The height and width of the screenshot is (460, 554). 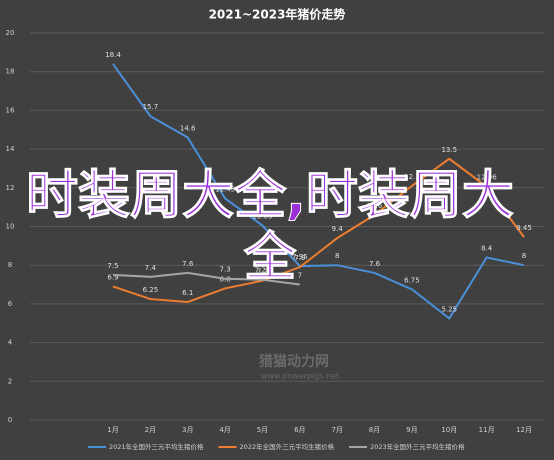 I want to click on x-tick-label: 10月, so click(x=449, y=430).